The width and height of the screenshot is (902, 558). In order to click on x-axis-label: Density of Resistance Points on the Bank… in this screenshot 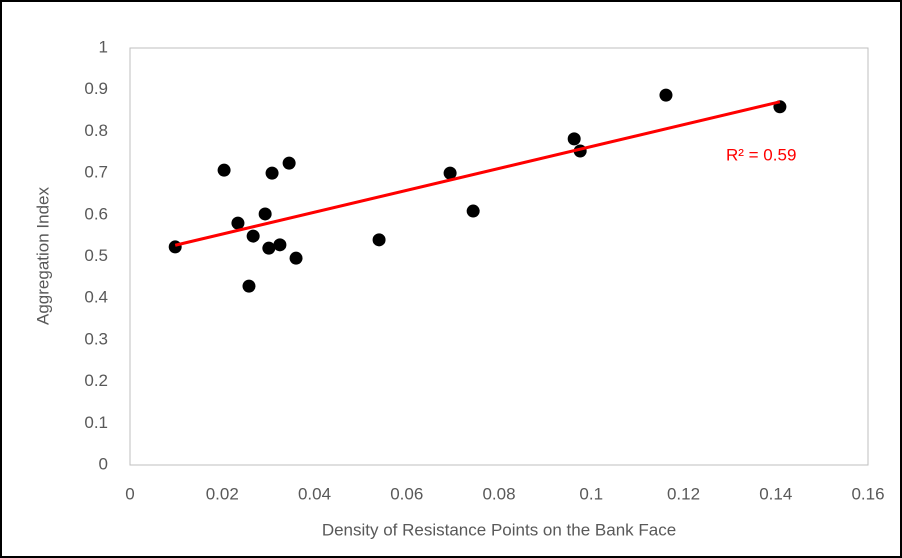, I will do `click(499, 529)`.